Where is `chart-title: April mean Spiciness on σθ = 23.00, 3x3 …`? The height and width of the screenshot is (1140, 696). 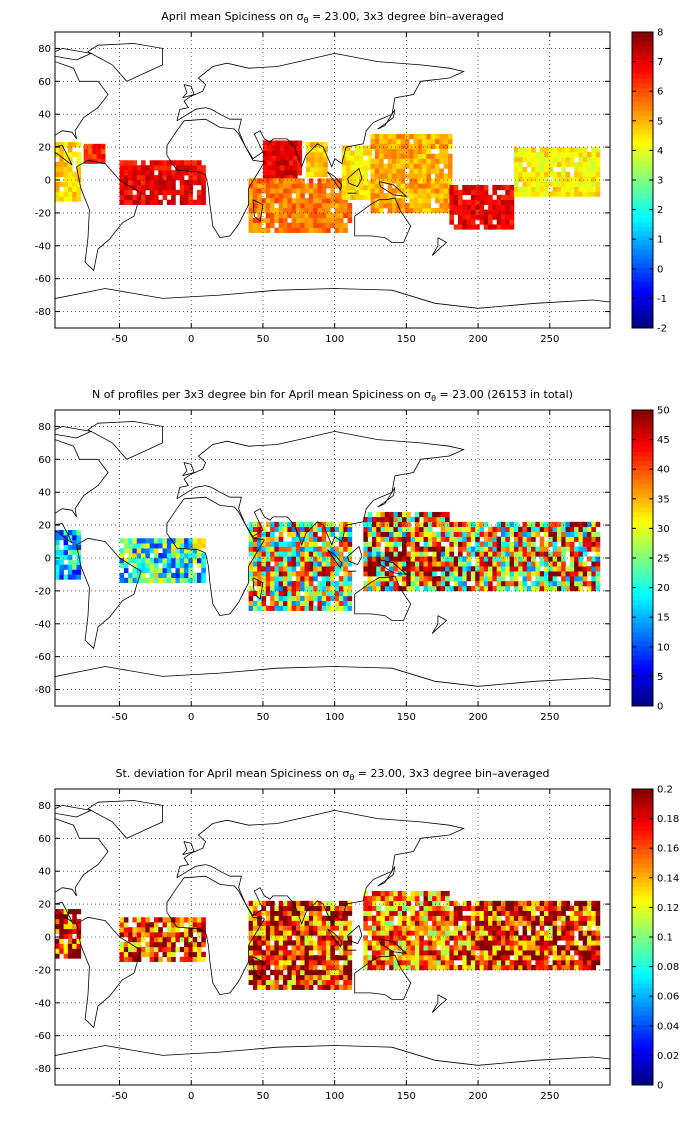 chart-title: April mean Spiciness on σθ = 23.00, 3x3 … is located at coordinates (332, 17).